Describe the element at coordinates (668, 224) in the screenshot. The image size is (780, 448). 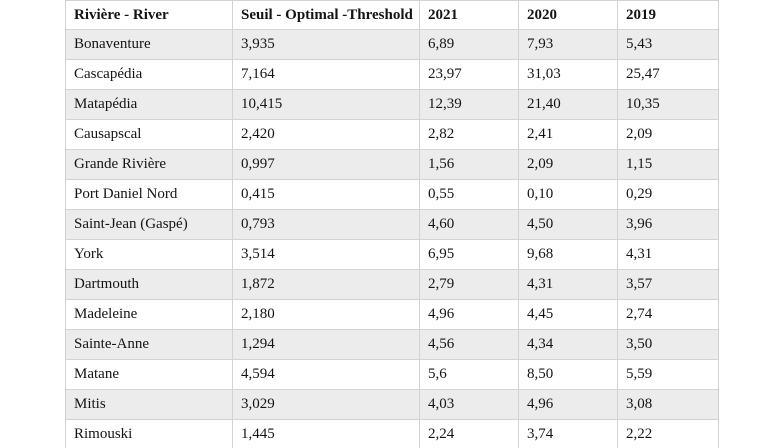
I see `value-cell: 3,96` at that location.